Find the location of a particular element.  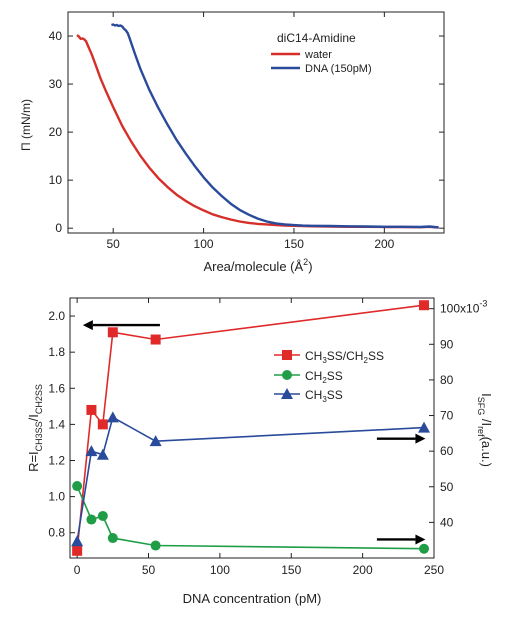

top-y-tick-label: 20 is located at coordinates (56, 132).